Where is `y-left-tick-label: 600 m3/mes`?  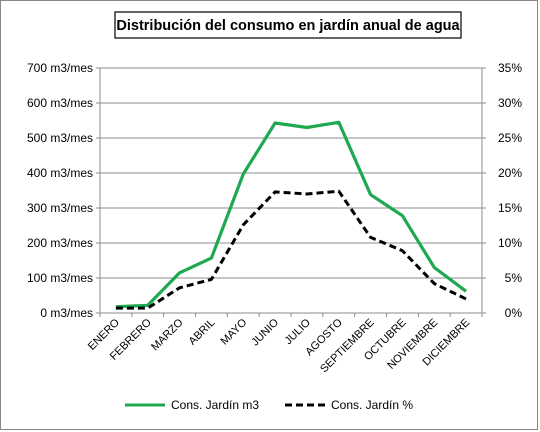 y-left-tick-label: 600 m3/mes is located at coordinates (60, 103).